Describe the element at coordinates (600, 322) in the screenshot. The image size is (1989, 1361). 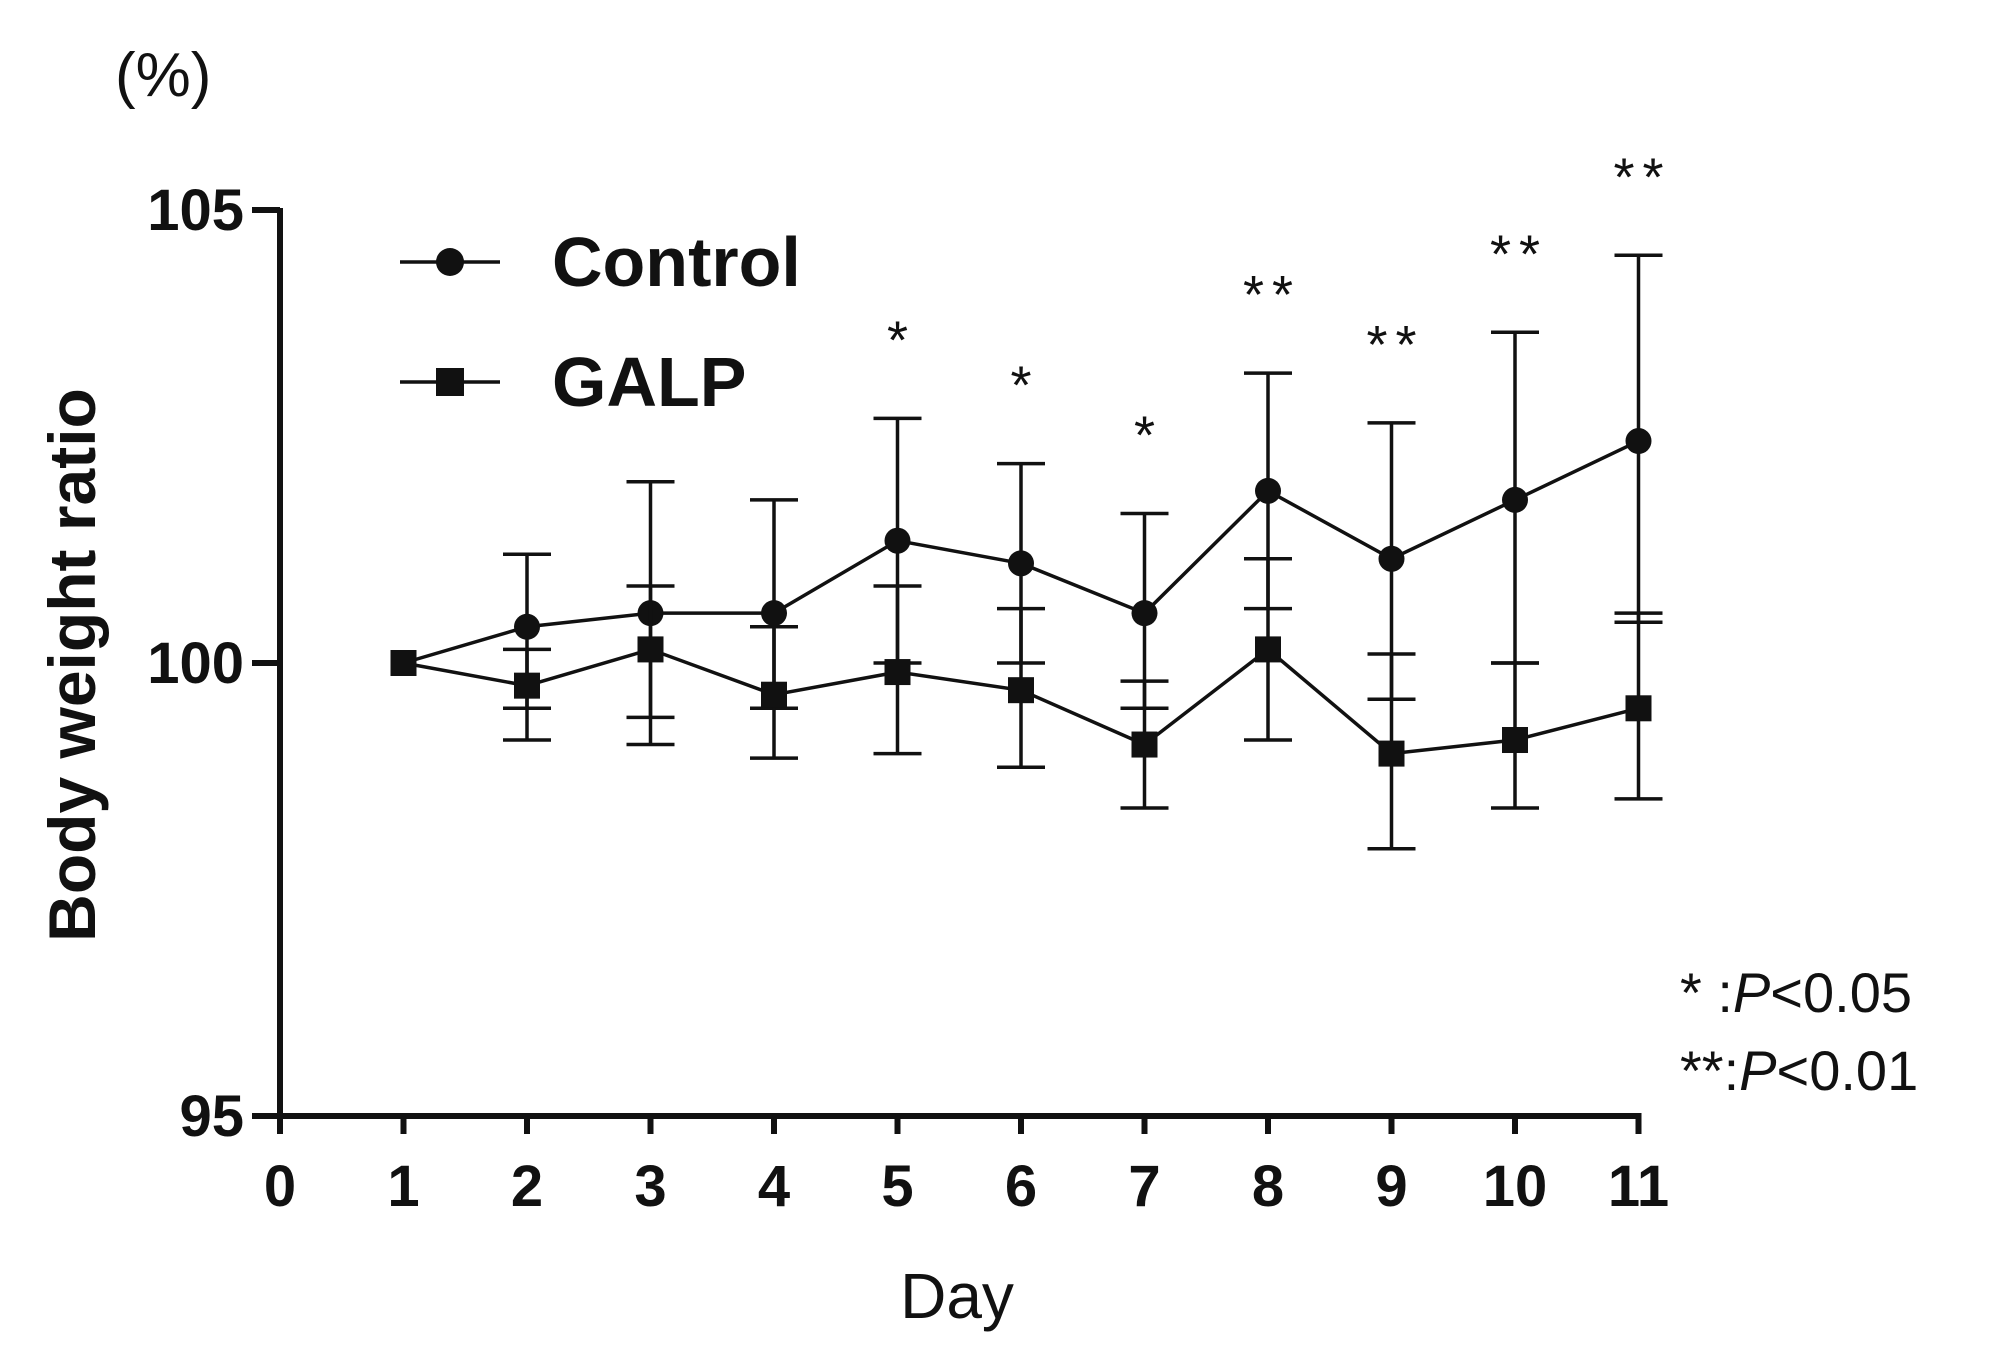
I see `legend: Control GALP` at that location.